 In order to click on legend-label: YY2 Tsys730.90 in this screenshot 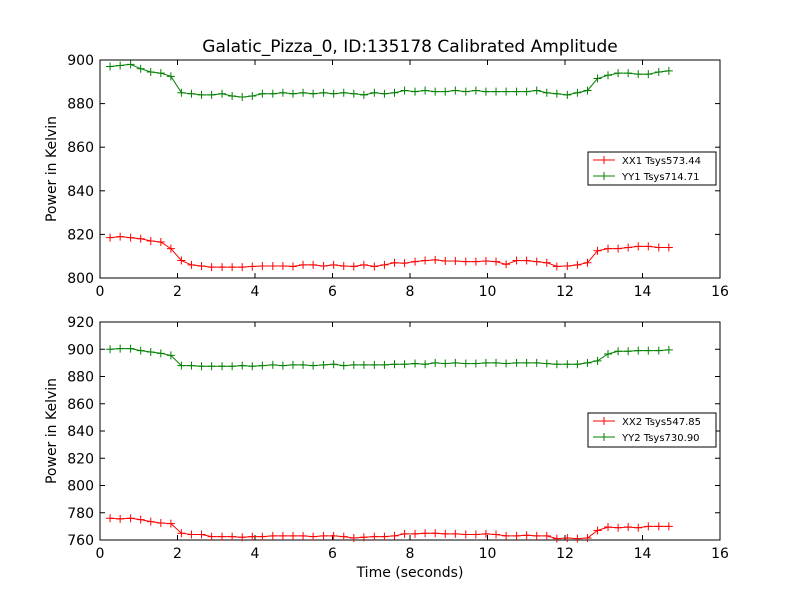, I will do `click(660, 438)`.